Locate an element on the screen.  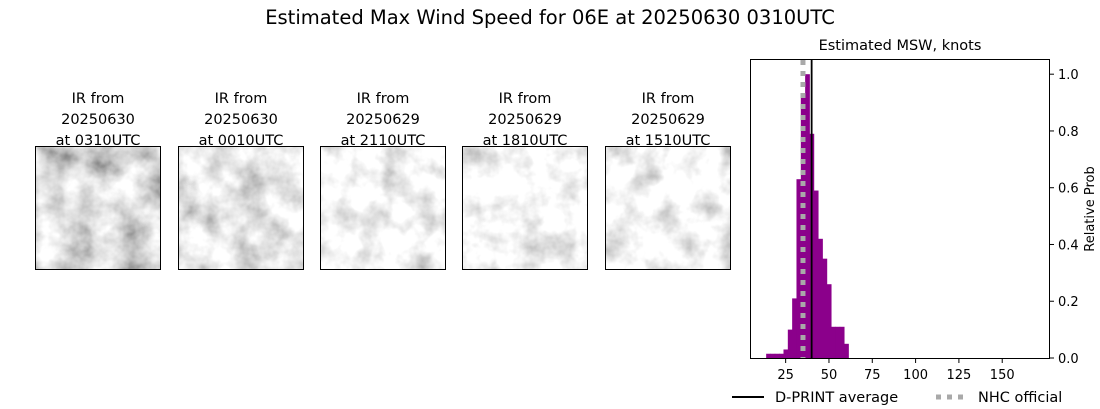
legend: D-PRINT average NHC official is located at coordinates (897, 398).